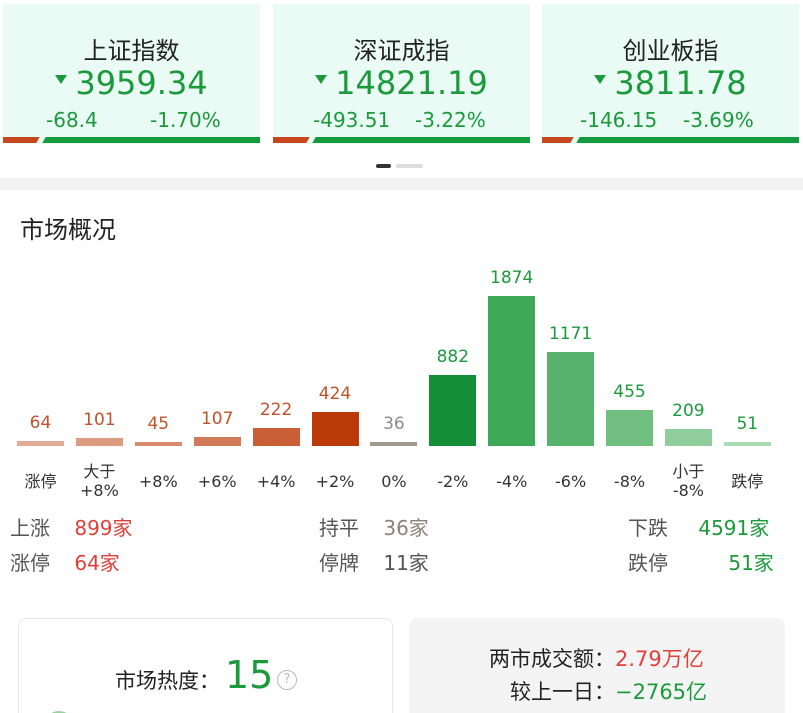 Image resolution: width=803 pixels, height=713 pixels. What do you see at coordinates (751, 563) in the screenshot?
I see `stat-limit-down-value: 51家` at bounding box center [751, 563].